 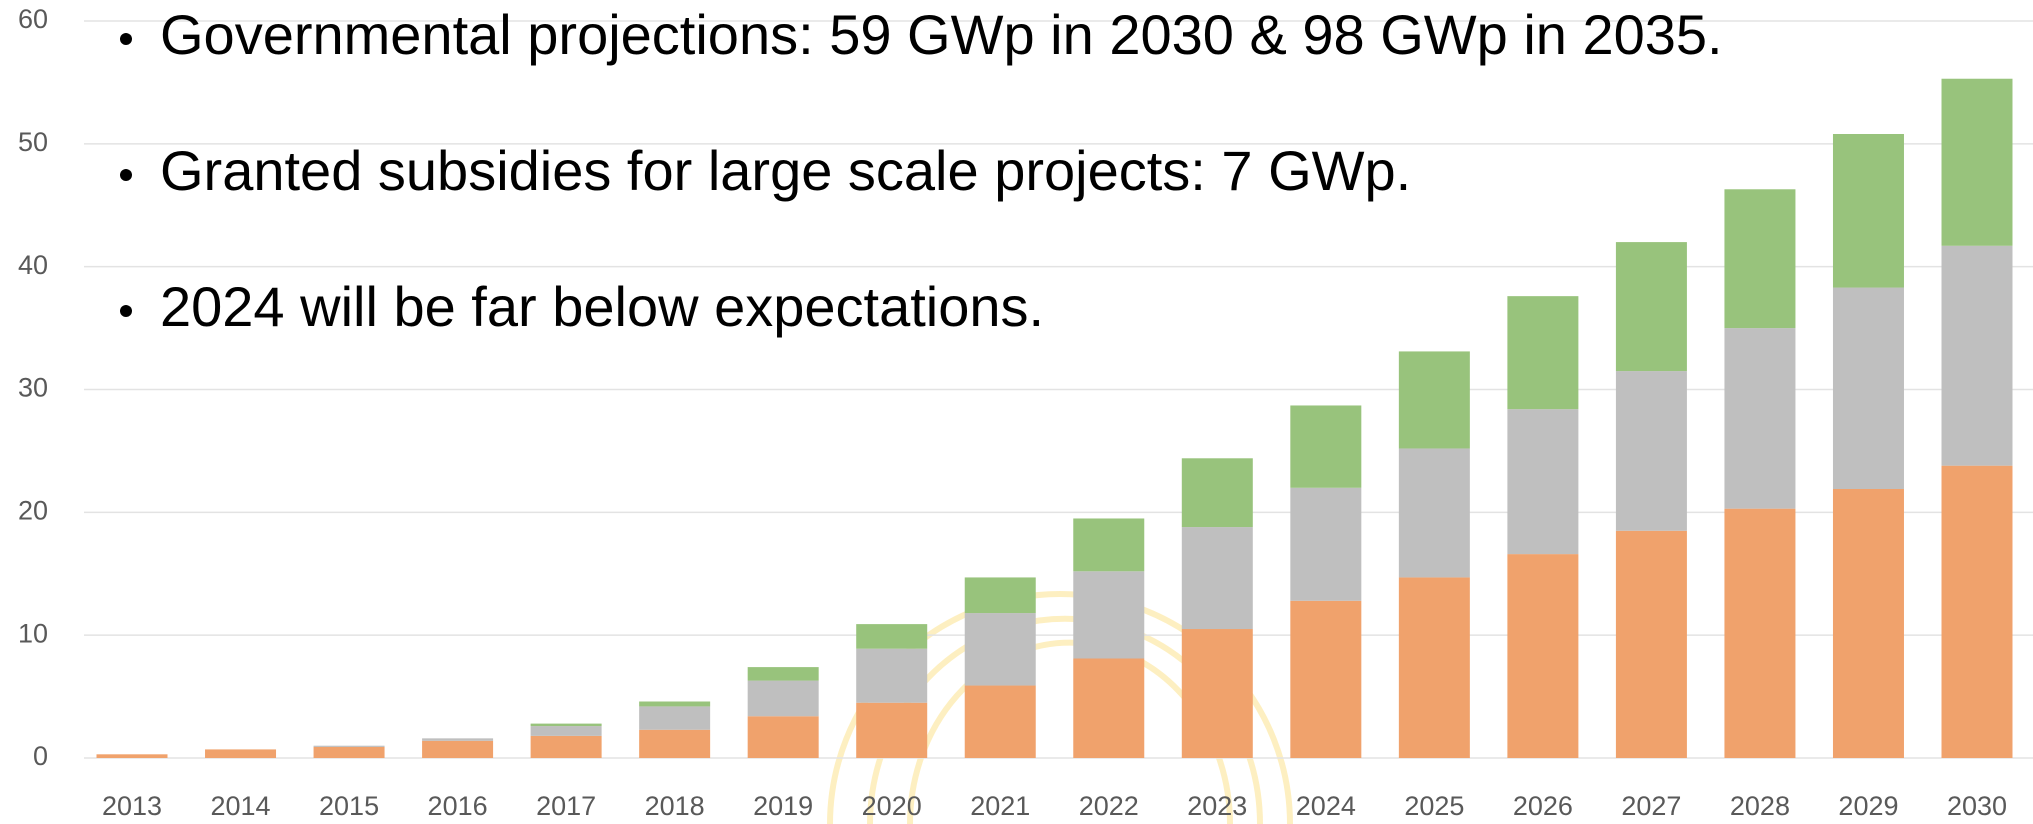 What do you see at coordinates (1760, 806) in the screenshot?
I see `x-tick-label: 2028` at bounding box center [1760, 806].